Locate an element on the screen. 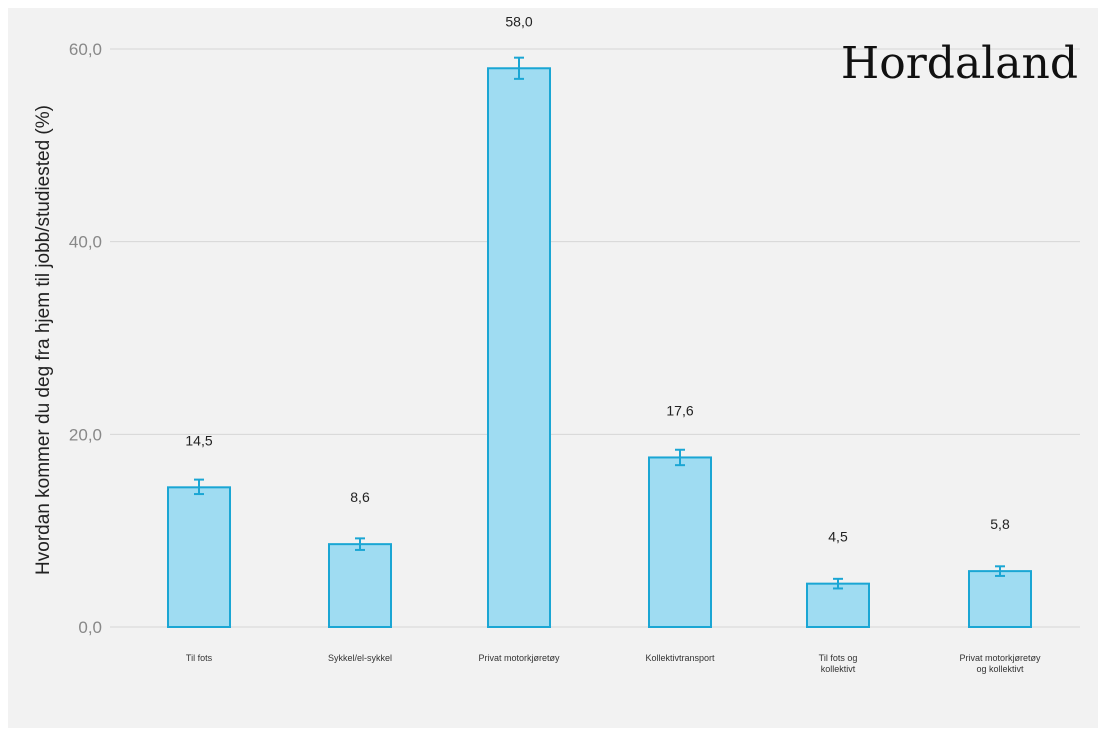 The height and width of the screenshot is (738, 1098). category-label: Kollektivtransport is located at coordinates (680, 658).